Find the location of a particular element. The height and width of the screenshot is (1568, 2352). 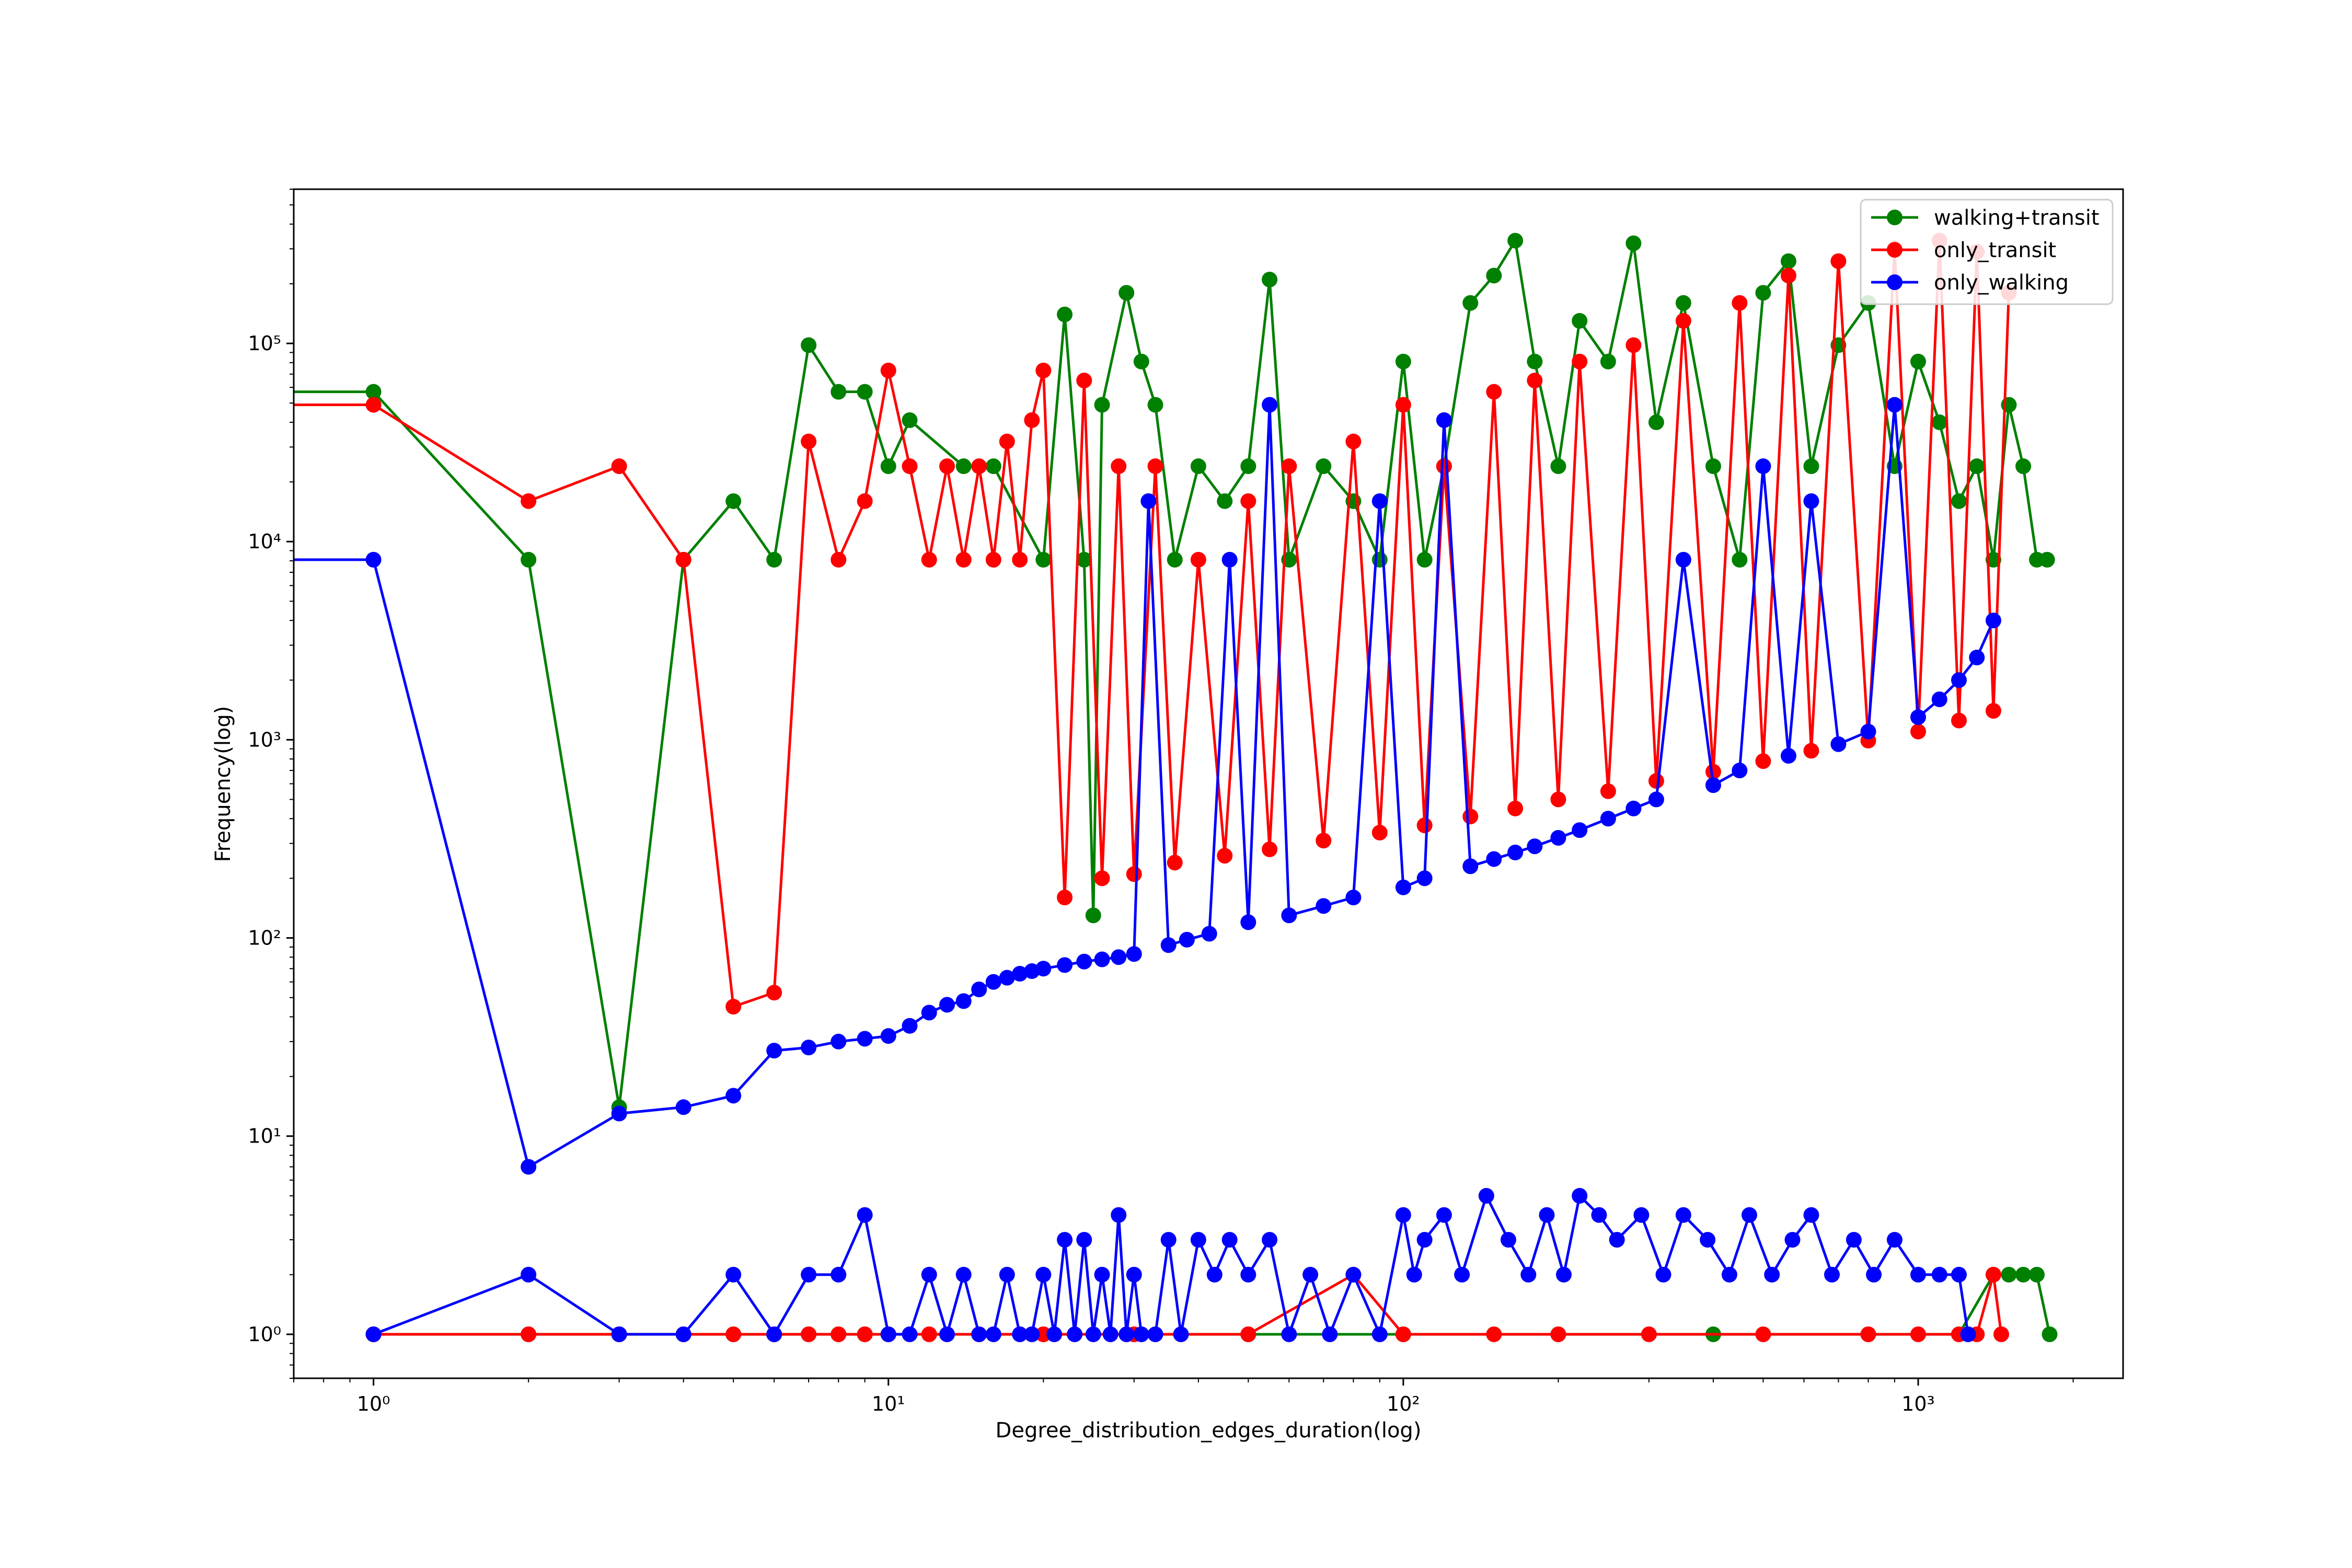

x-tick-label: 10³ is located at coordinates (1918, 1403).